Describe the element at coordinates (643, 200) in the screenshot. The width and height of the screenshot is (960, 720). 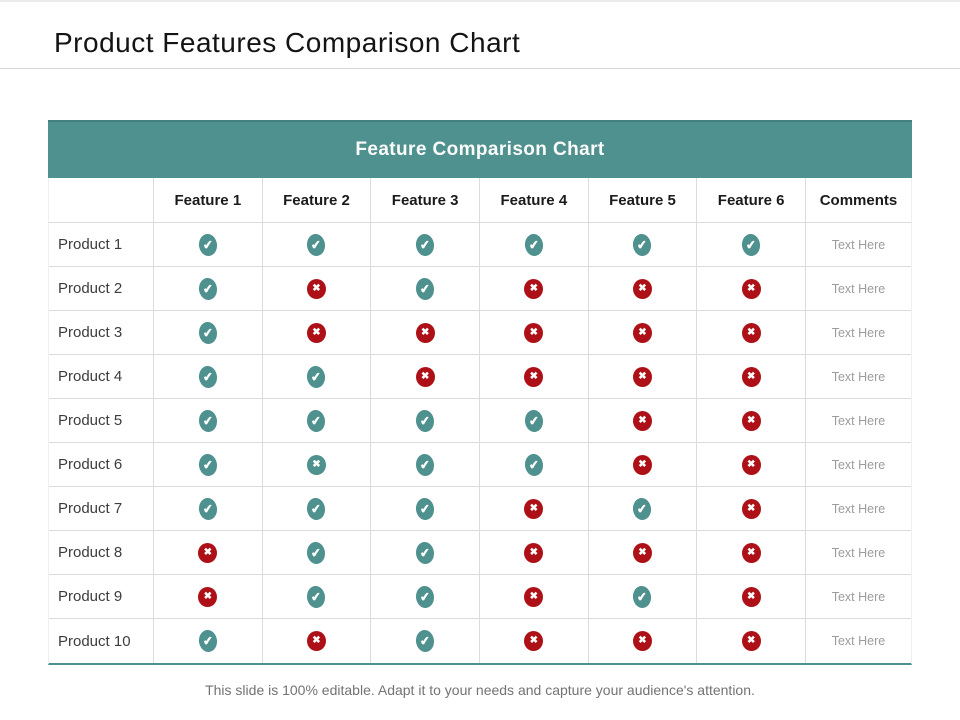
I see `column-header-feature5: Feature 5` at that location.